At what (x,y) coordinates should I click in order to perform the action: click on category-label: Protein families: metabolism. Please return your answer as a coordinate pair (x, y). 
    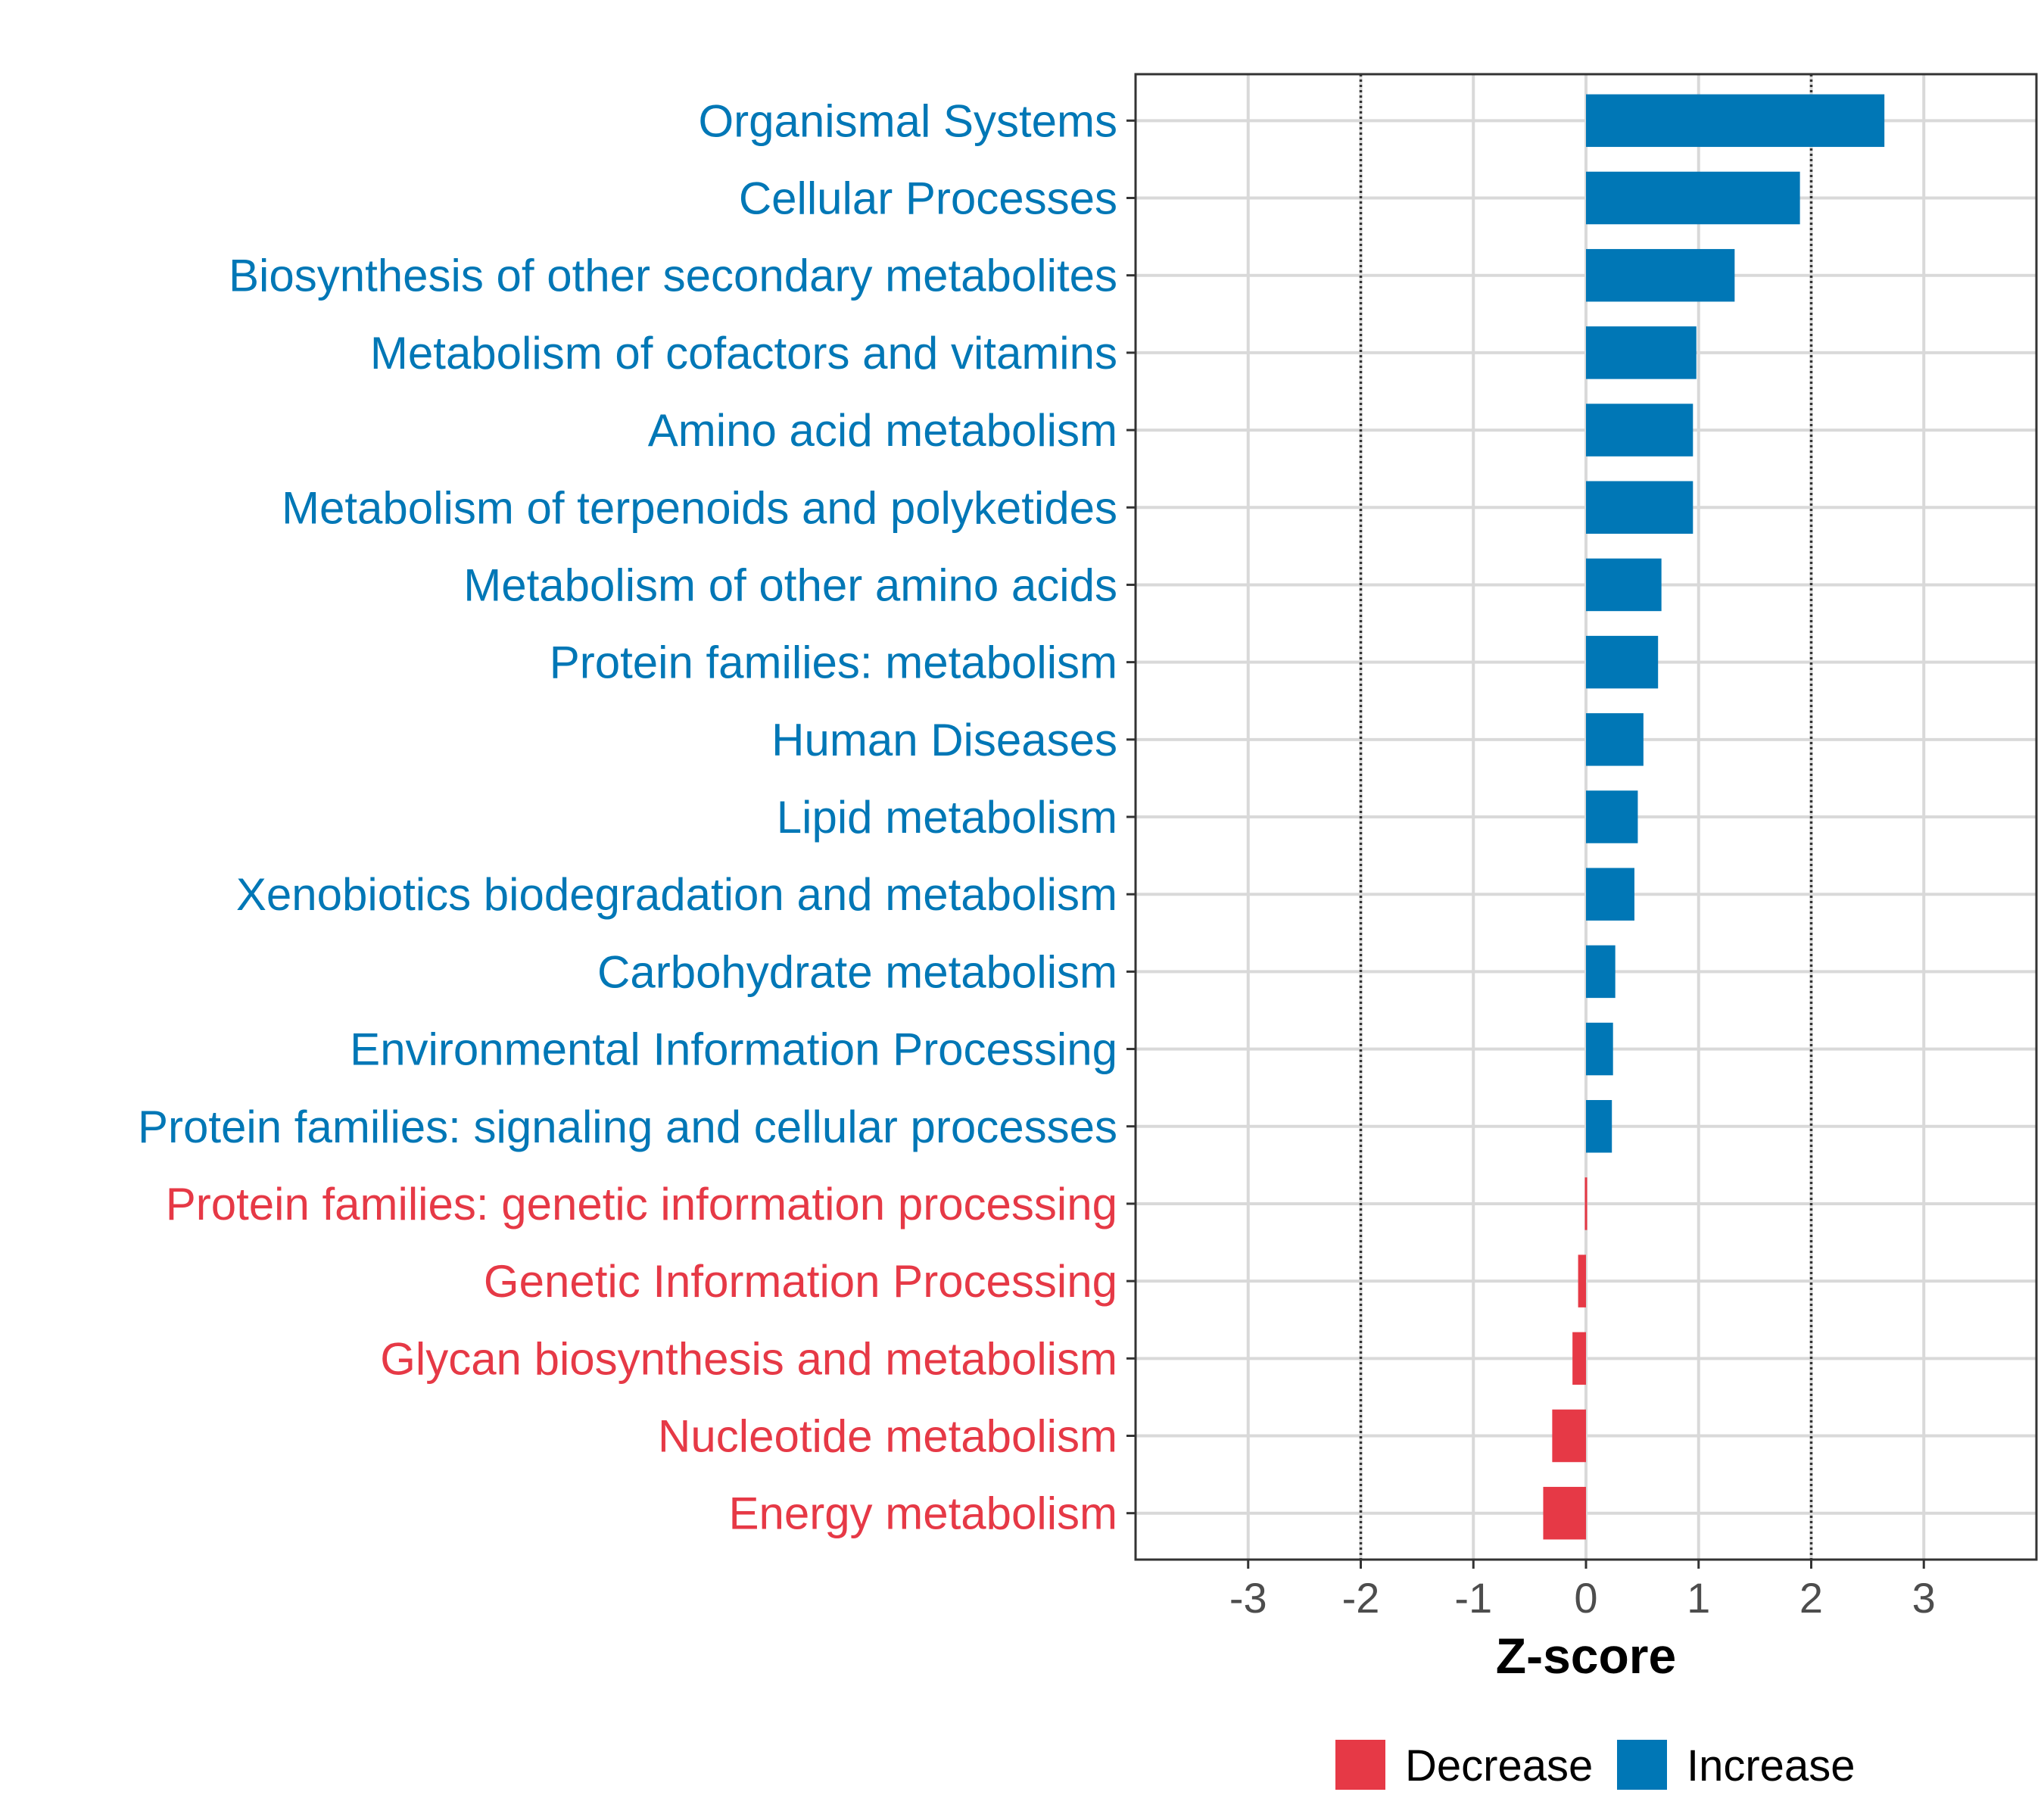
    Looking at the image, I should click on (833, 662).